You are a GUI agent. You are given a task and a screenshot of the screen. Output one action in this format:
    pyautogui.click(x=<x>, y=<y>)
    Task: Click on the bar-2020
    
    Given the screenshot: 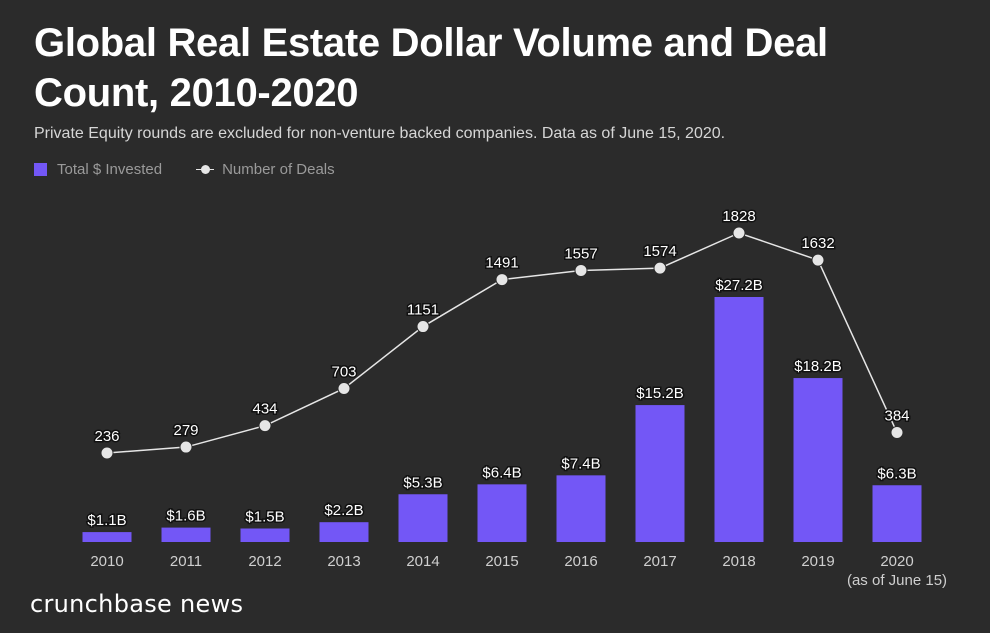 What is the action you would take?
    pyautogui.click(x=897, y=513)
    